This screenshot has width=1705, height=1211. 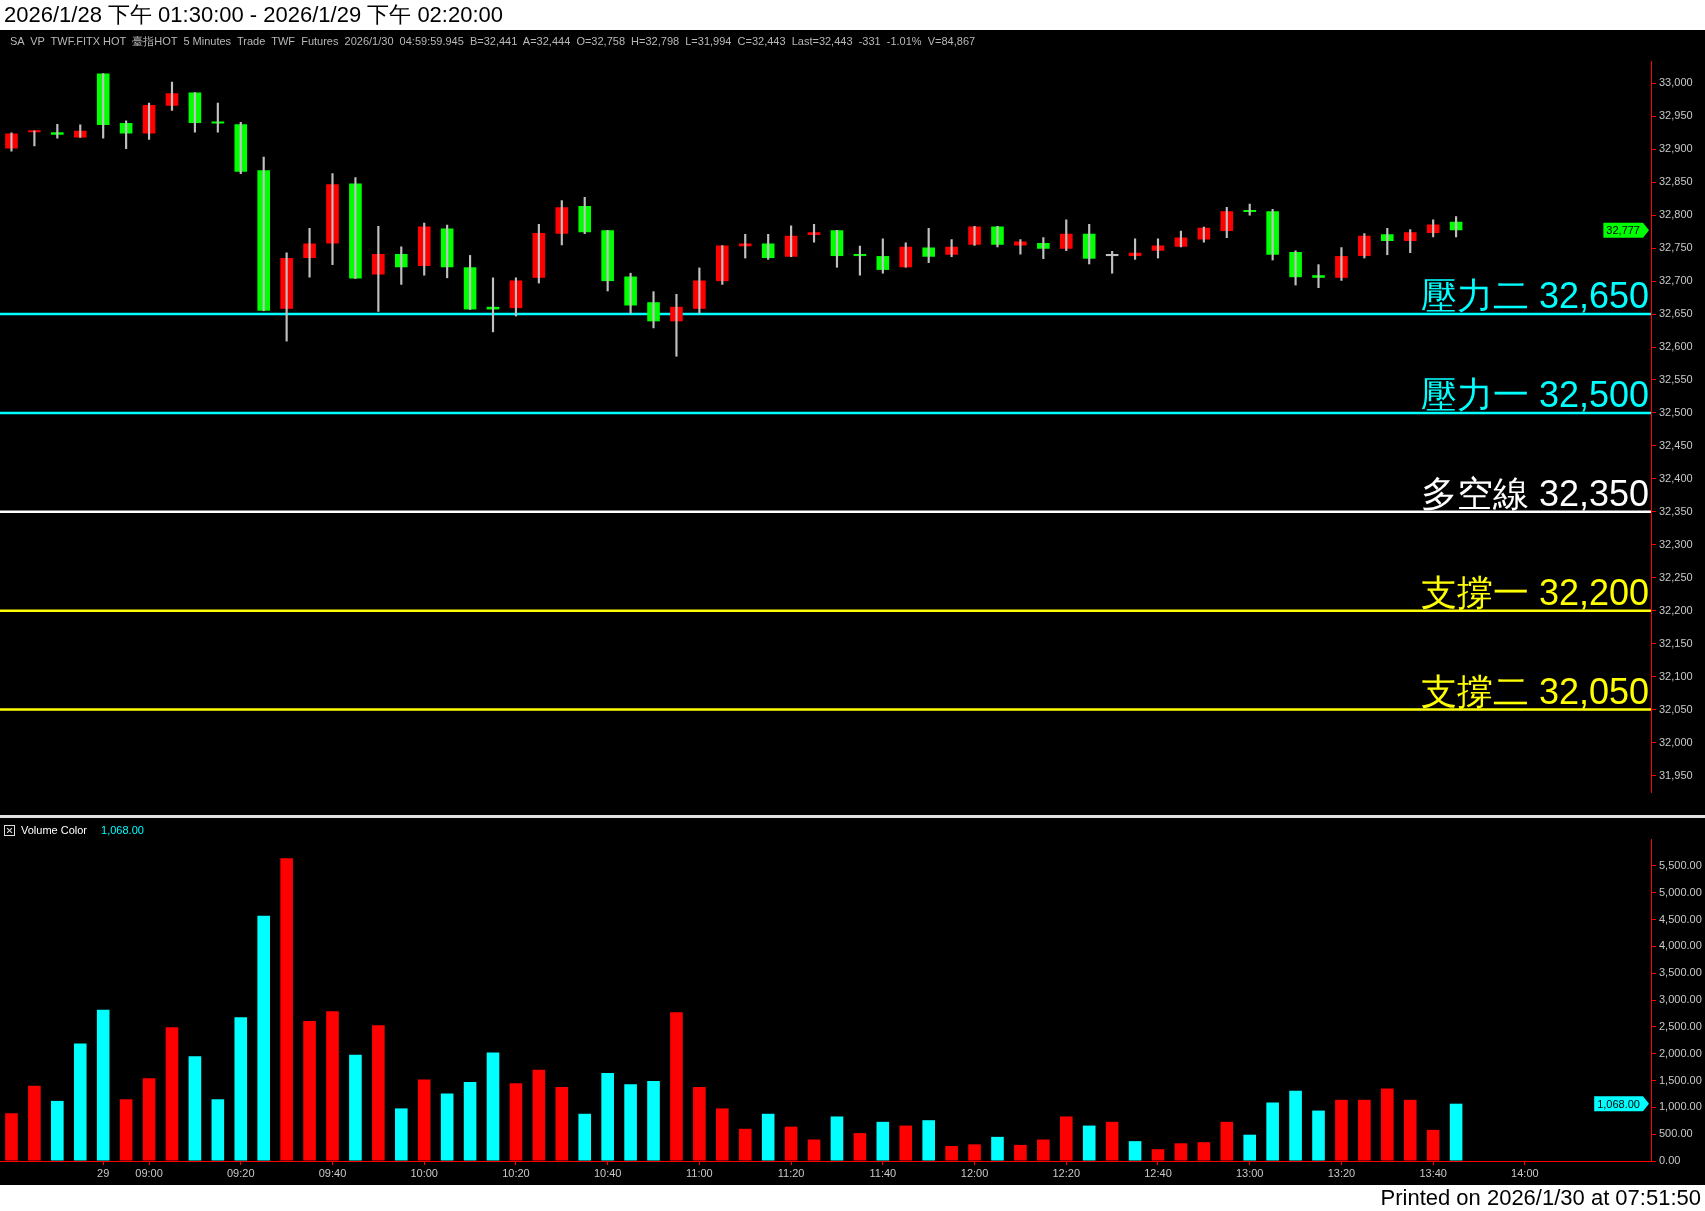 What do you see at coordinates (1534, 394) in the screenshot?
I see `ref-line-label: 壓力一 32,500` at bounding box center [1534, 394].